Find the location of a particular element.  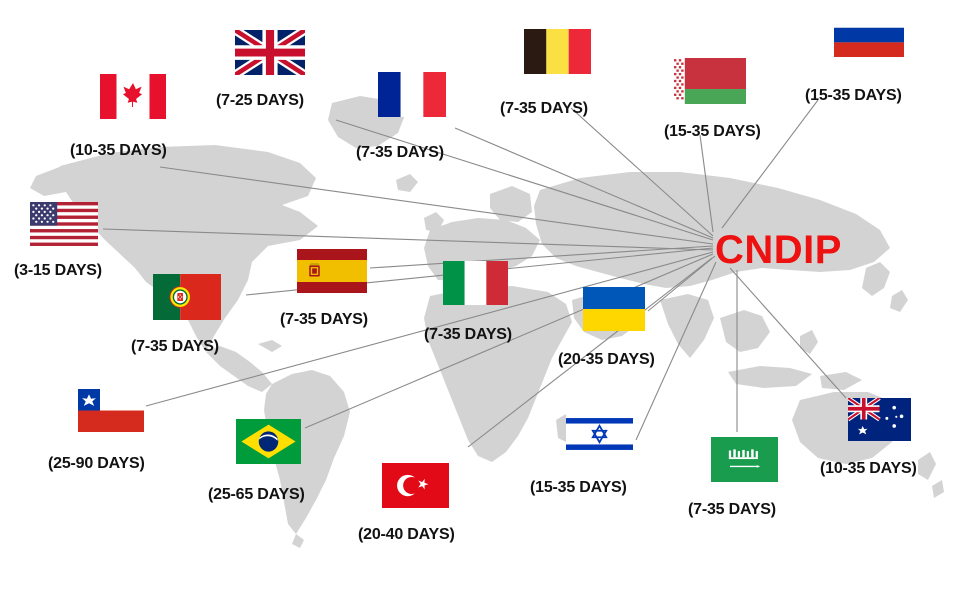

flag-israel-icon is located at coordinates (599, 434).